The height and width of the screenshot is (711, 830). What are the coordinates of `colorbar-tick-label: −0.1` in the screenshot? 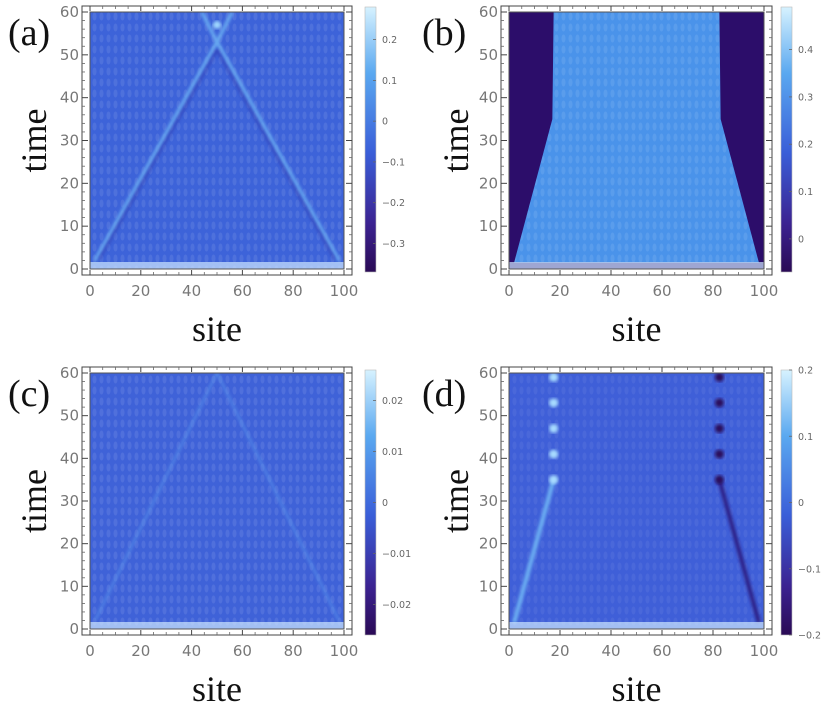 It's located at (809, 569).